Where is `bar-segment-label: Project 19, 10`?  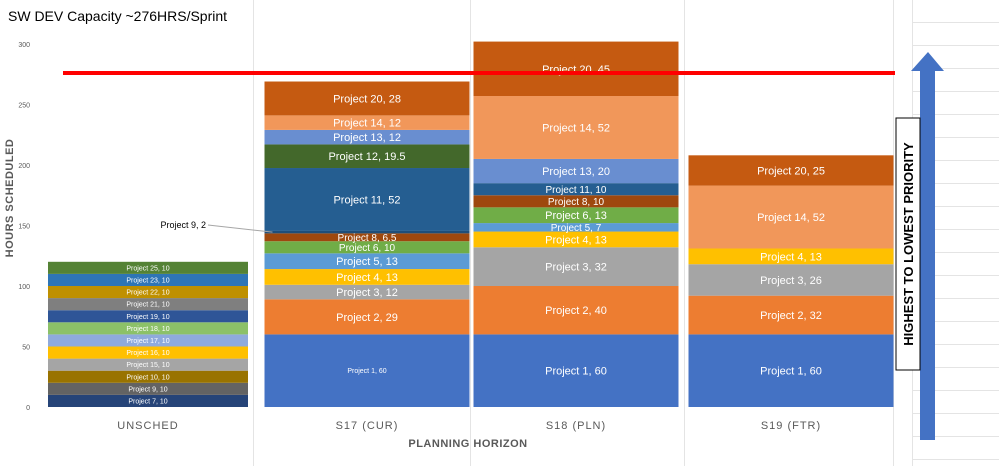 bar-segment-label: Project 19, 10 is located at coordinates (147, 317).